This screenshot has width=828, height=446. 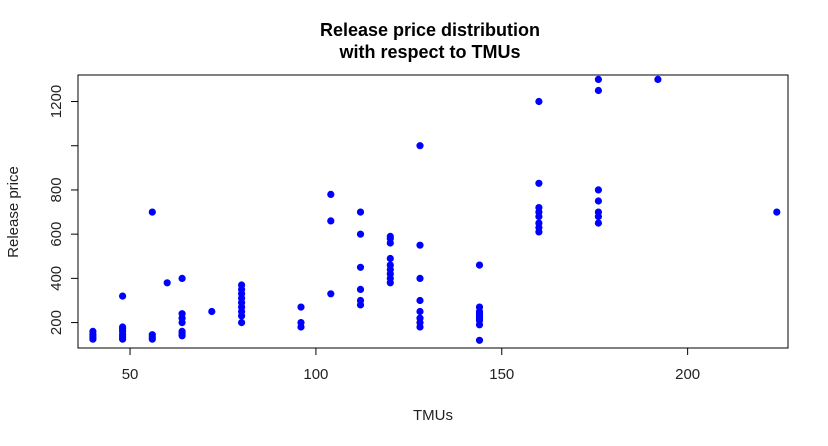 What do you see at coordinates (501, 374) in the screenshot?
I see `x-tick-label: 150` at bounding box center [501, 374].